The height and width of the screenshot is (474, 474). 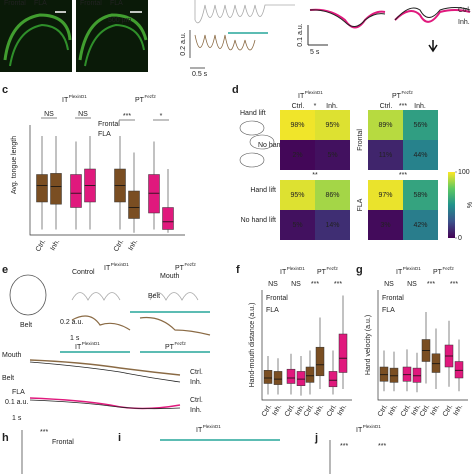 What do you see at coordinates (14, 165) in the screenshot?
I see `y-axis-label: Avg. tongue length` at bounding box center [14, 165].